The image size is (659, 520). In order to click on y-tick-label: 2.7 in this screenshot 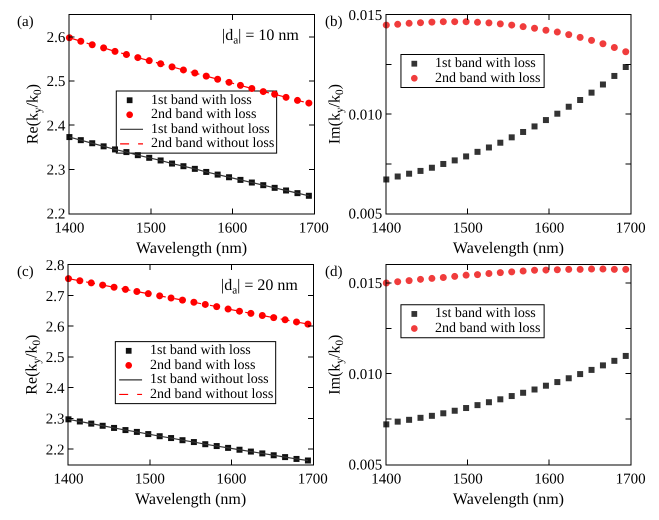, I will do `click(55, 296)`.